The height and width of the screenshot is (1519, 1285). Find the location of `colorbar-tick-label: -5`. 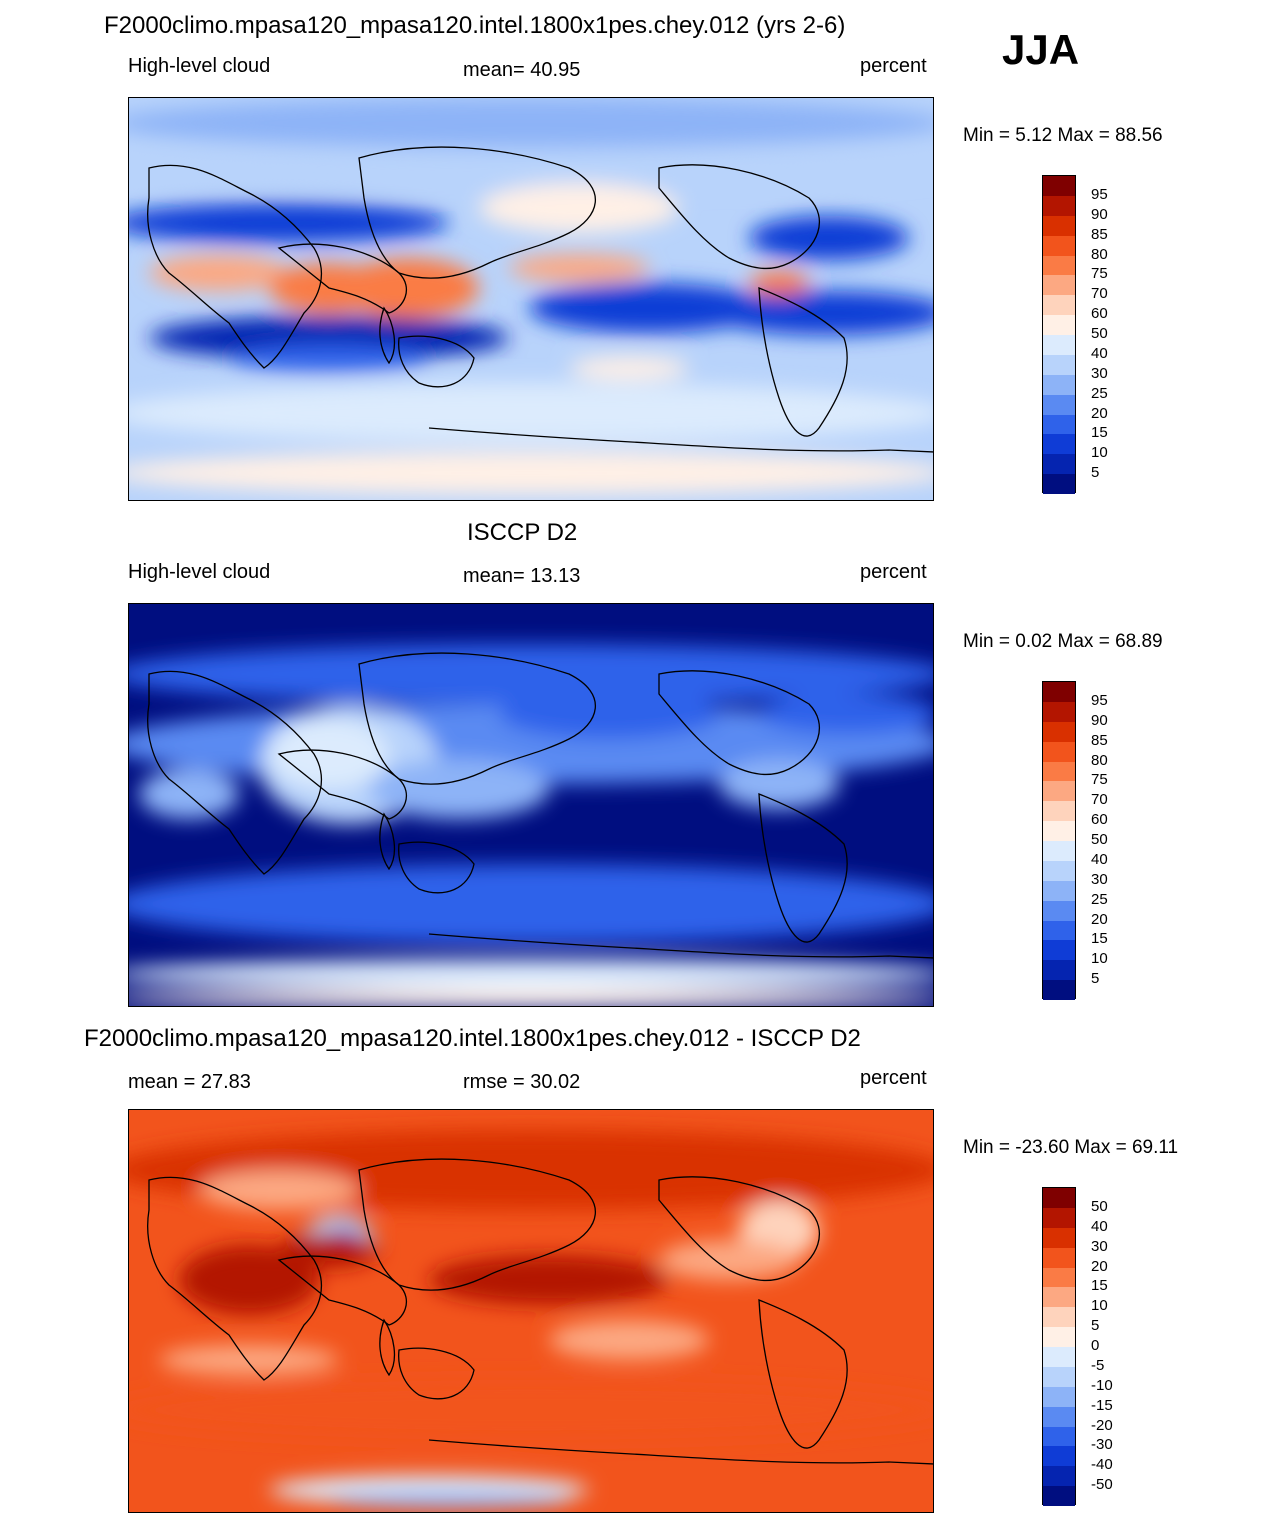

colorbar-tick-label: -5 is located at coordinates (1098, 1365).